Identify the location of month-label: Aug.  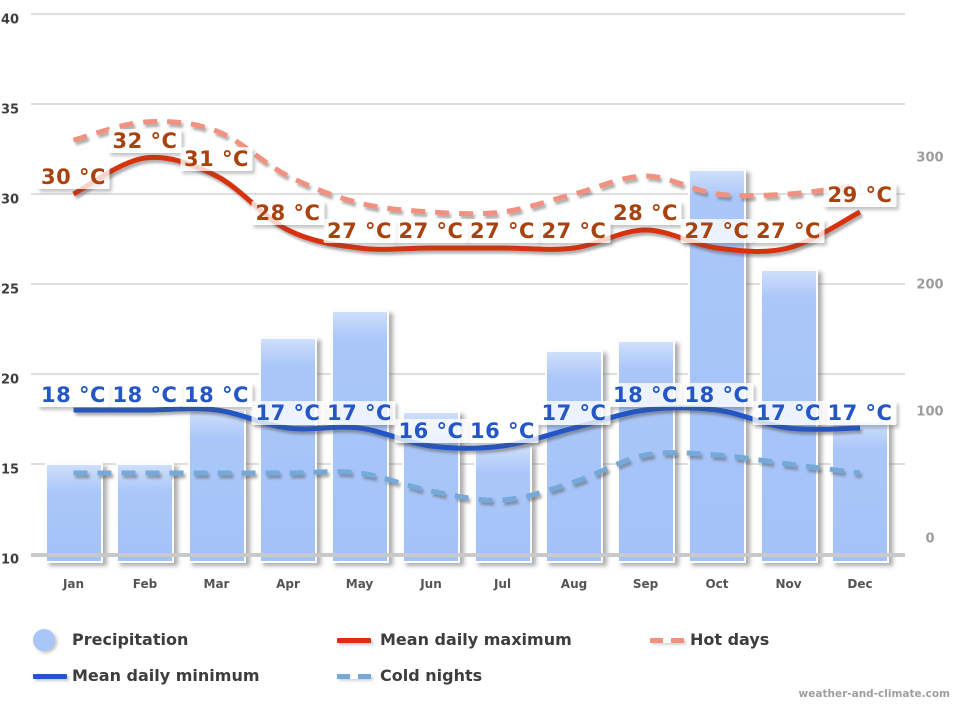
(574, 584).